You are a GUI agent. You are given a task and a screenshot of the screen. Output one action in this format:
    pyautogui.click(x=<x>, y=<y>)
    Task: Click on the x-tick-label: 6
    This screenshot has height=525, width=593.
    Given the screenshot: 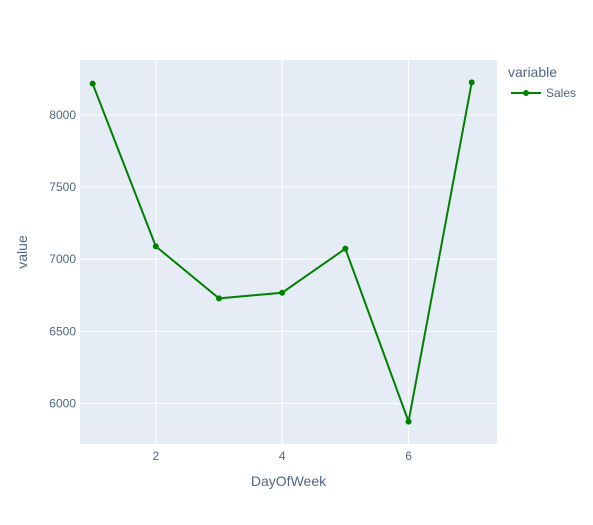 What is the action you would take?
    pyautogui.click(x=408, y=456)
    